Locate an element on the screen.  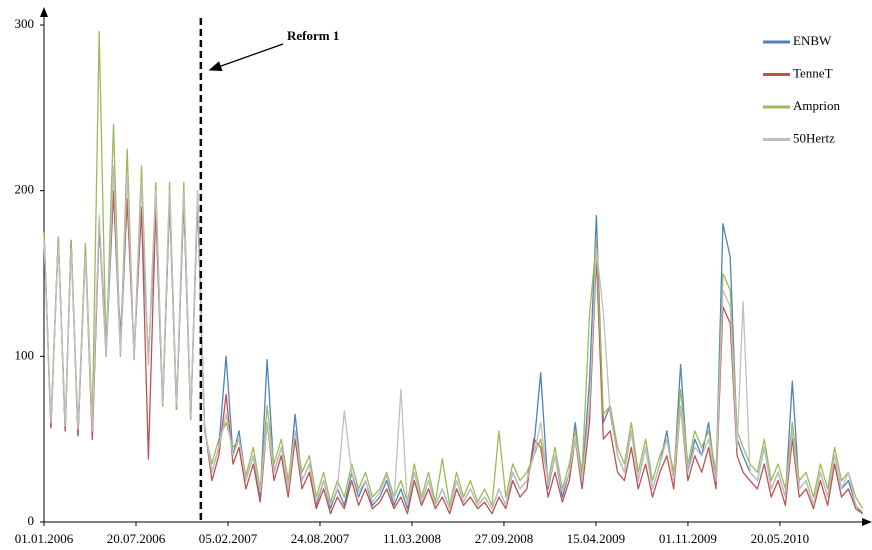
y-tick-label: 200 is located at coordinates (25, 189).